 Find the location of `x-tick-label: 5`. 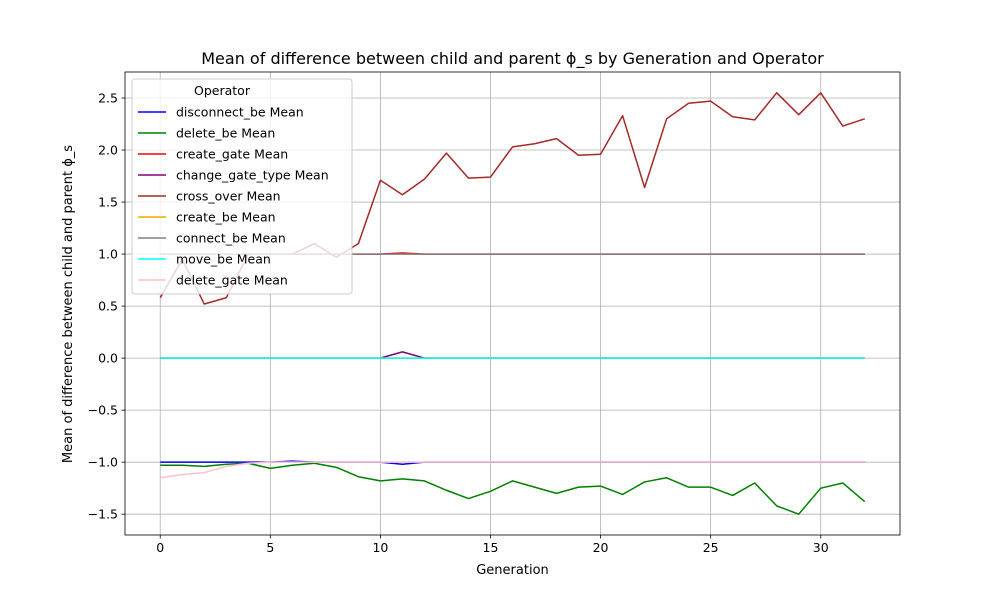

x-tick-label: 5 is located at coordinates (270, 547).